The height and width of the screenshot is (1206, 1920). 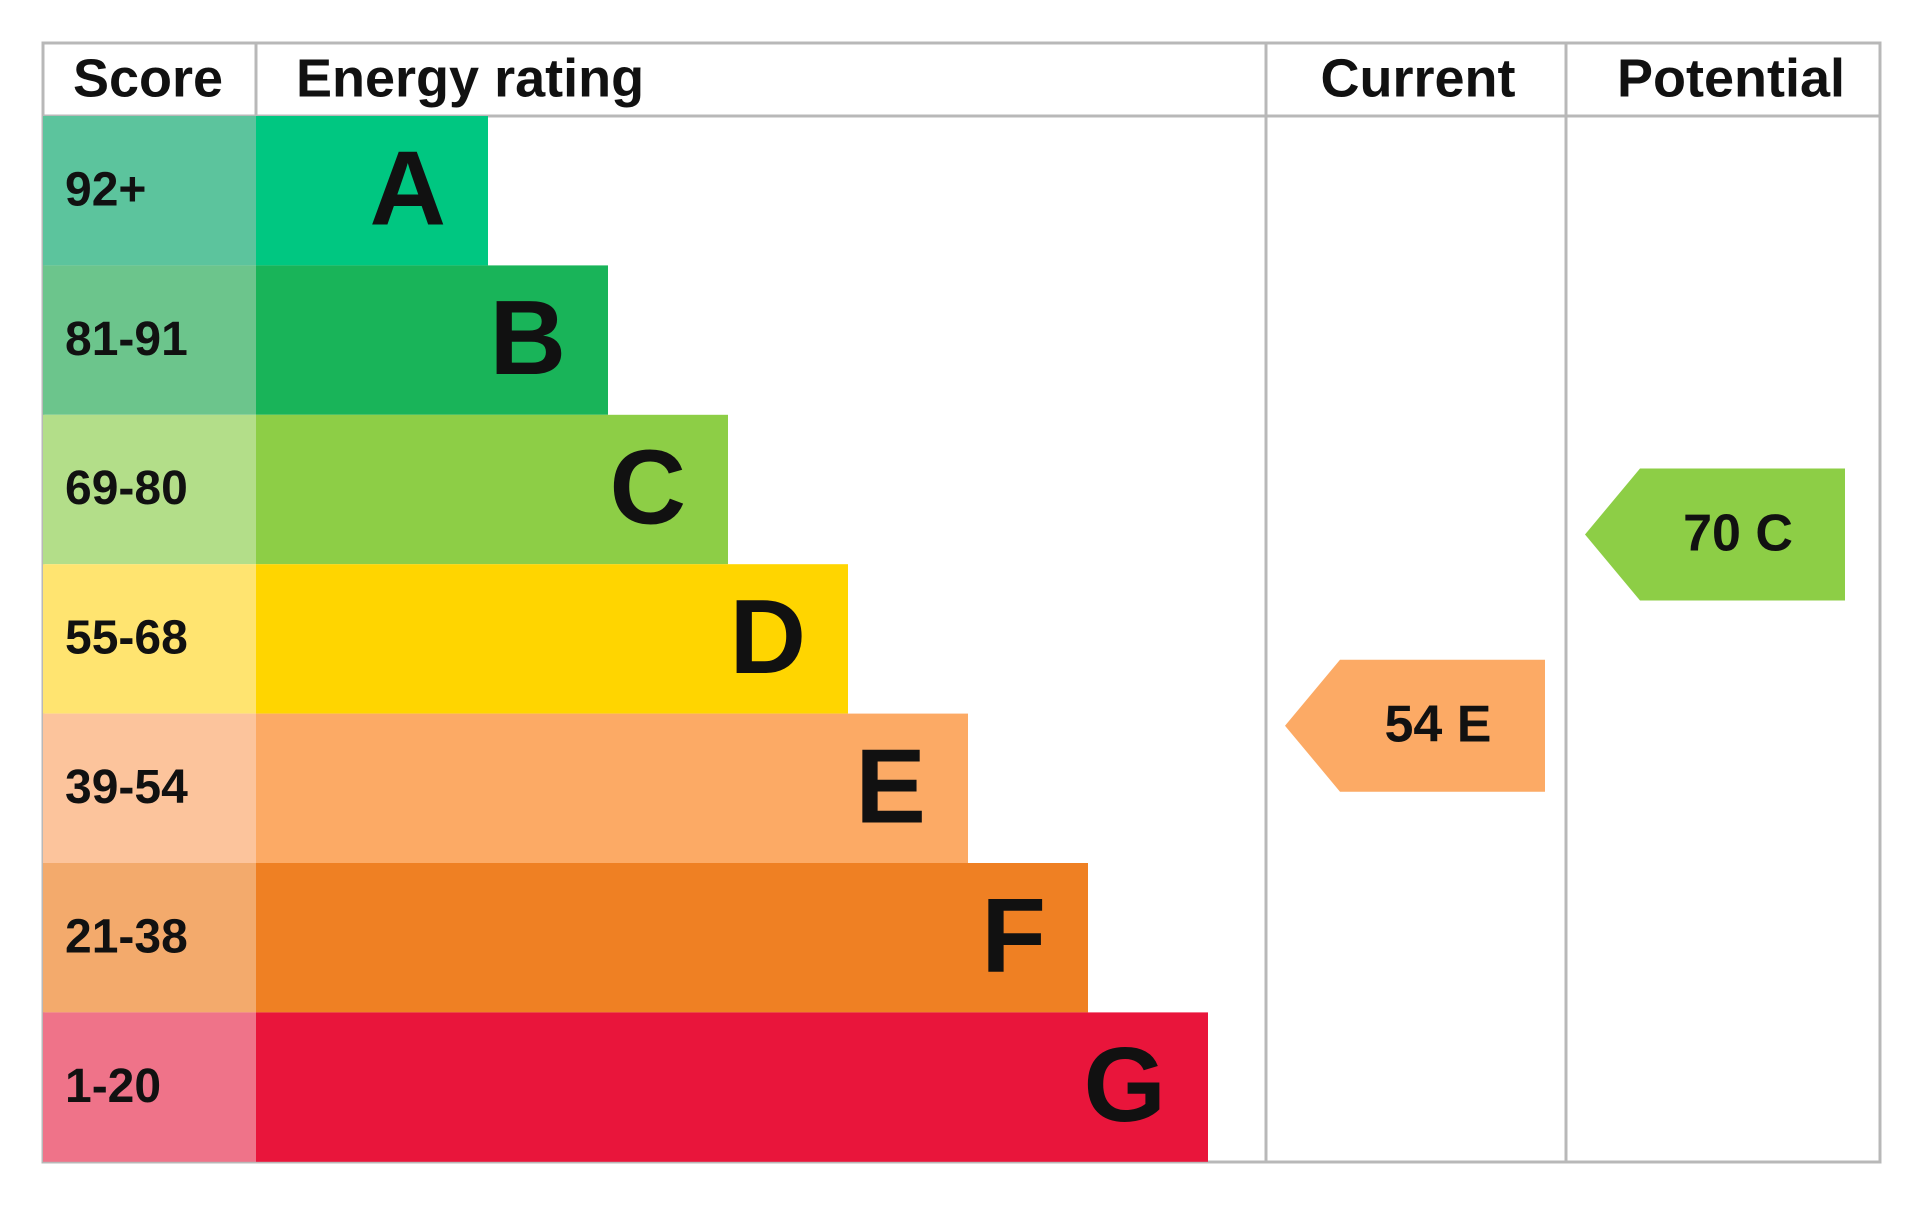 I want to click on rating-letter: E, so click(x=890, y=786).